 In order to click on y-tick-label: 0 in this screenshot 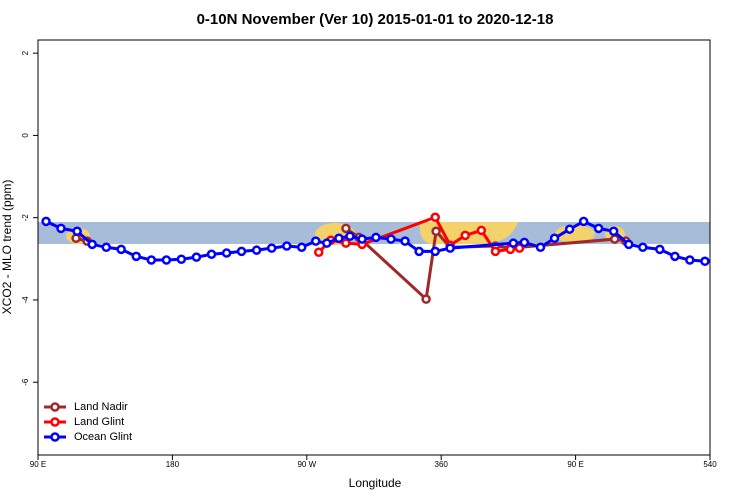, I will do `click(25, 135)`.